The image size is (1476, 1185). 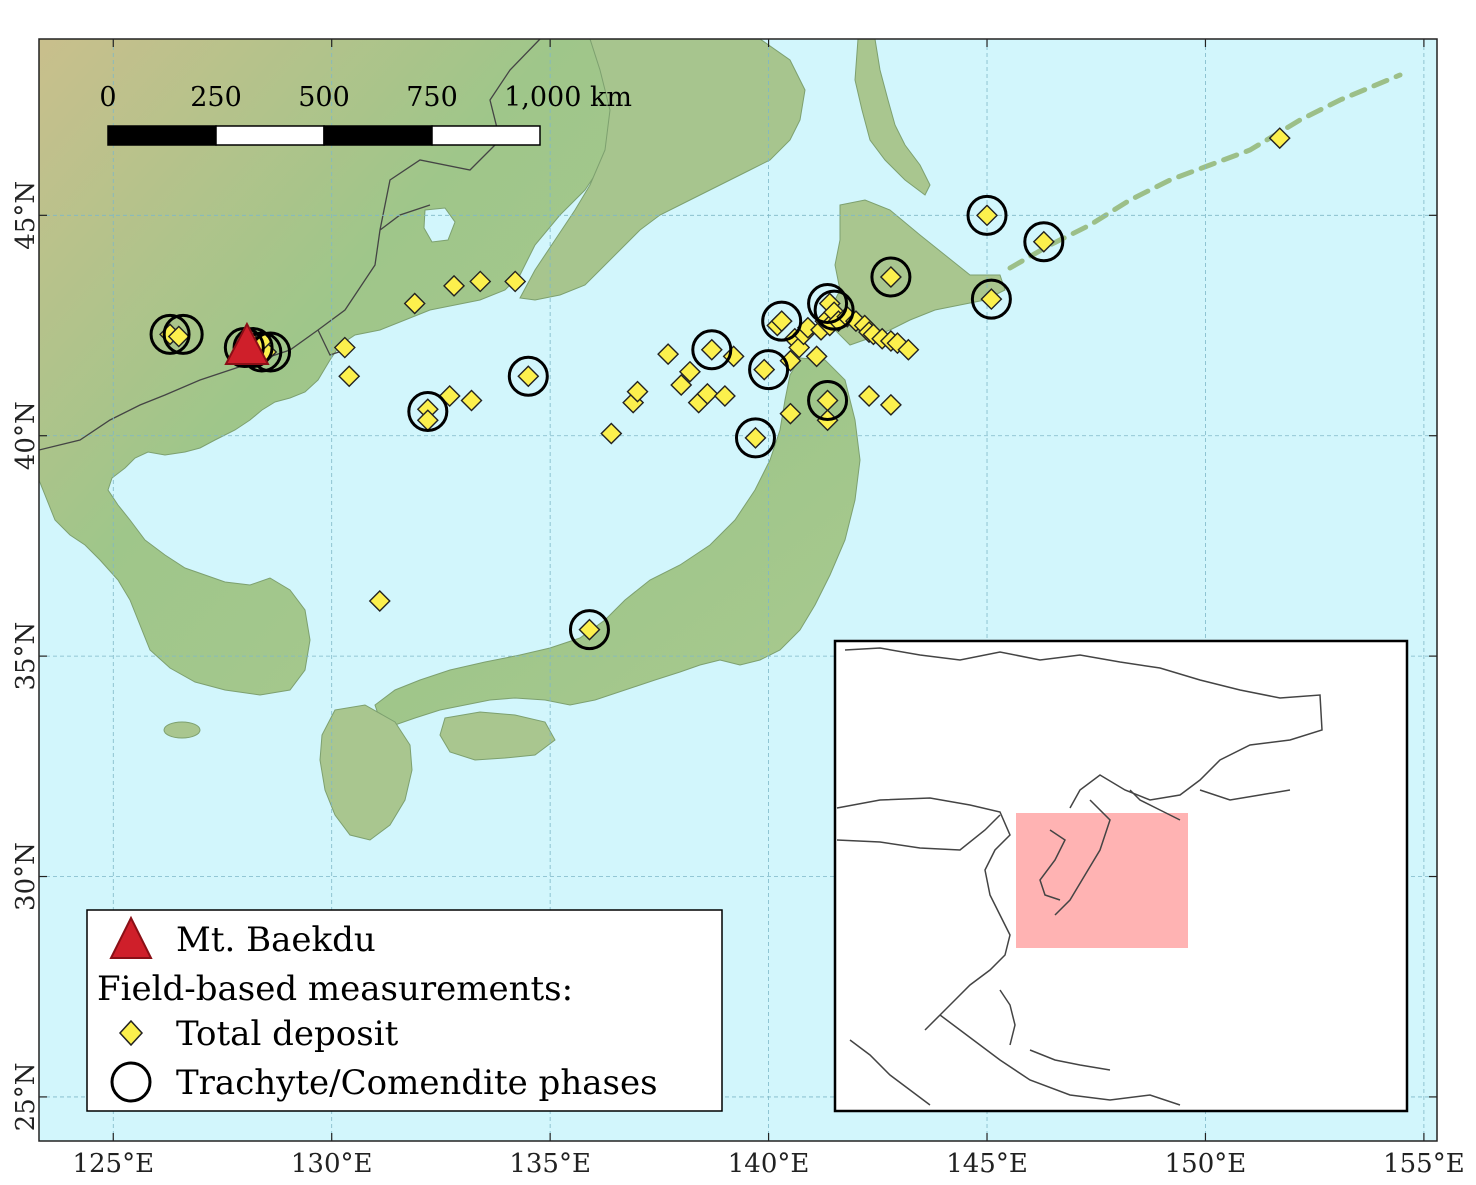 What do you see at coordinates (131, 1033) in the screenshot?
I see `legend-deposit-icon` at bounding box center [131, 1033].